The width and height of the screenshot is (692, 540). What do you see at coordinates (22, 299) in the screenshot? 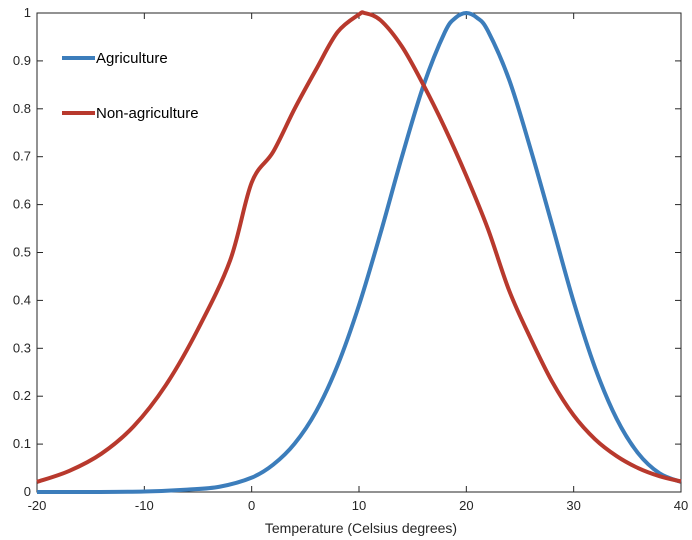
I see `y-tick-label: 0.4` at bounding box center [22, 299].